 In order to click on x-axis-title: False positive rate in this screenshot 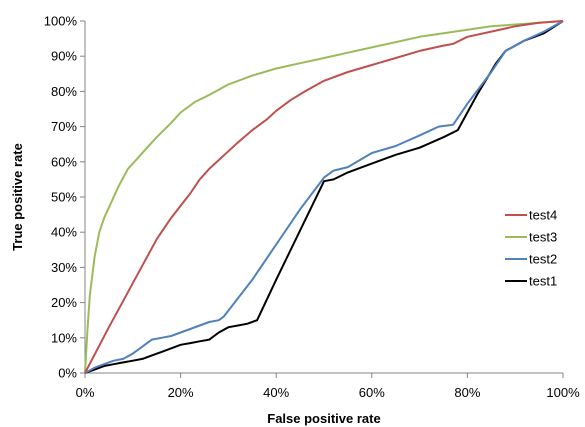, I will do `click(323, 418)`.